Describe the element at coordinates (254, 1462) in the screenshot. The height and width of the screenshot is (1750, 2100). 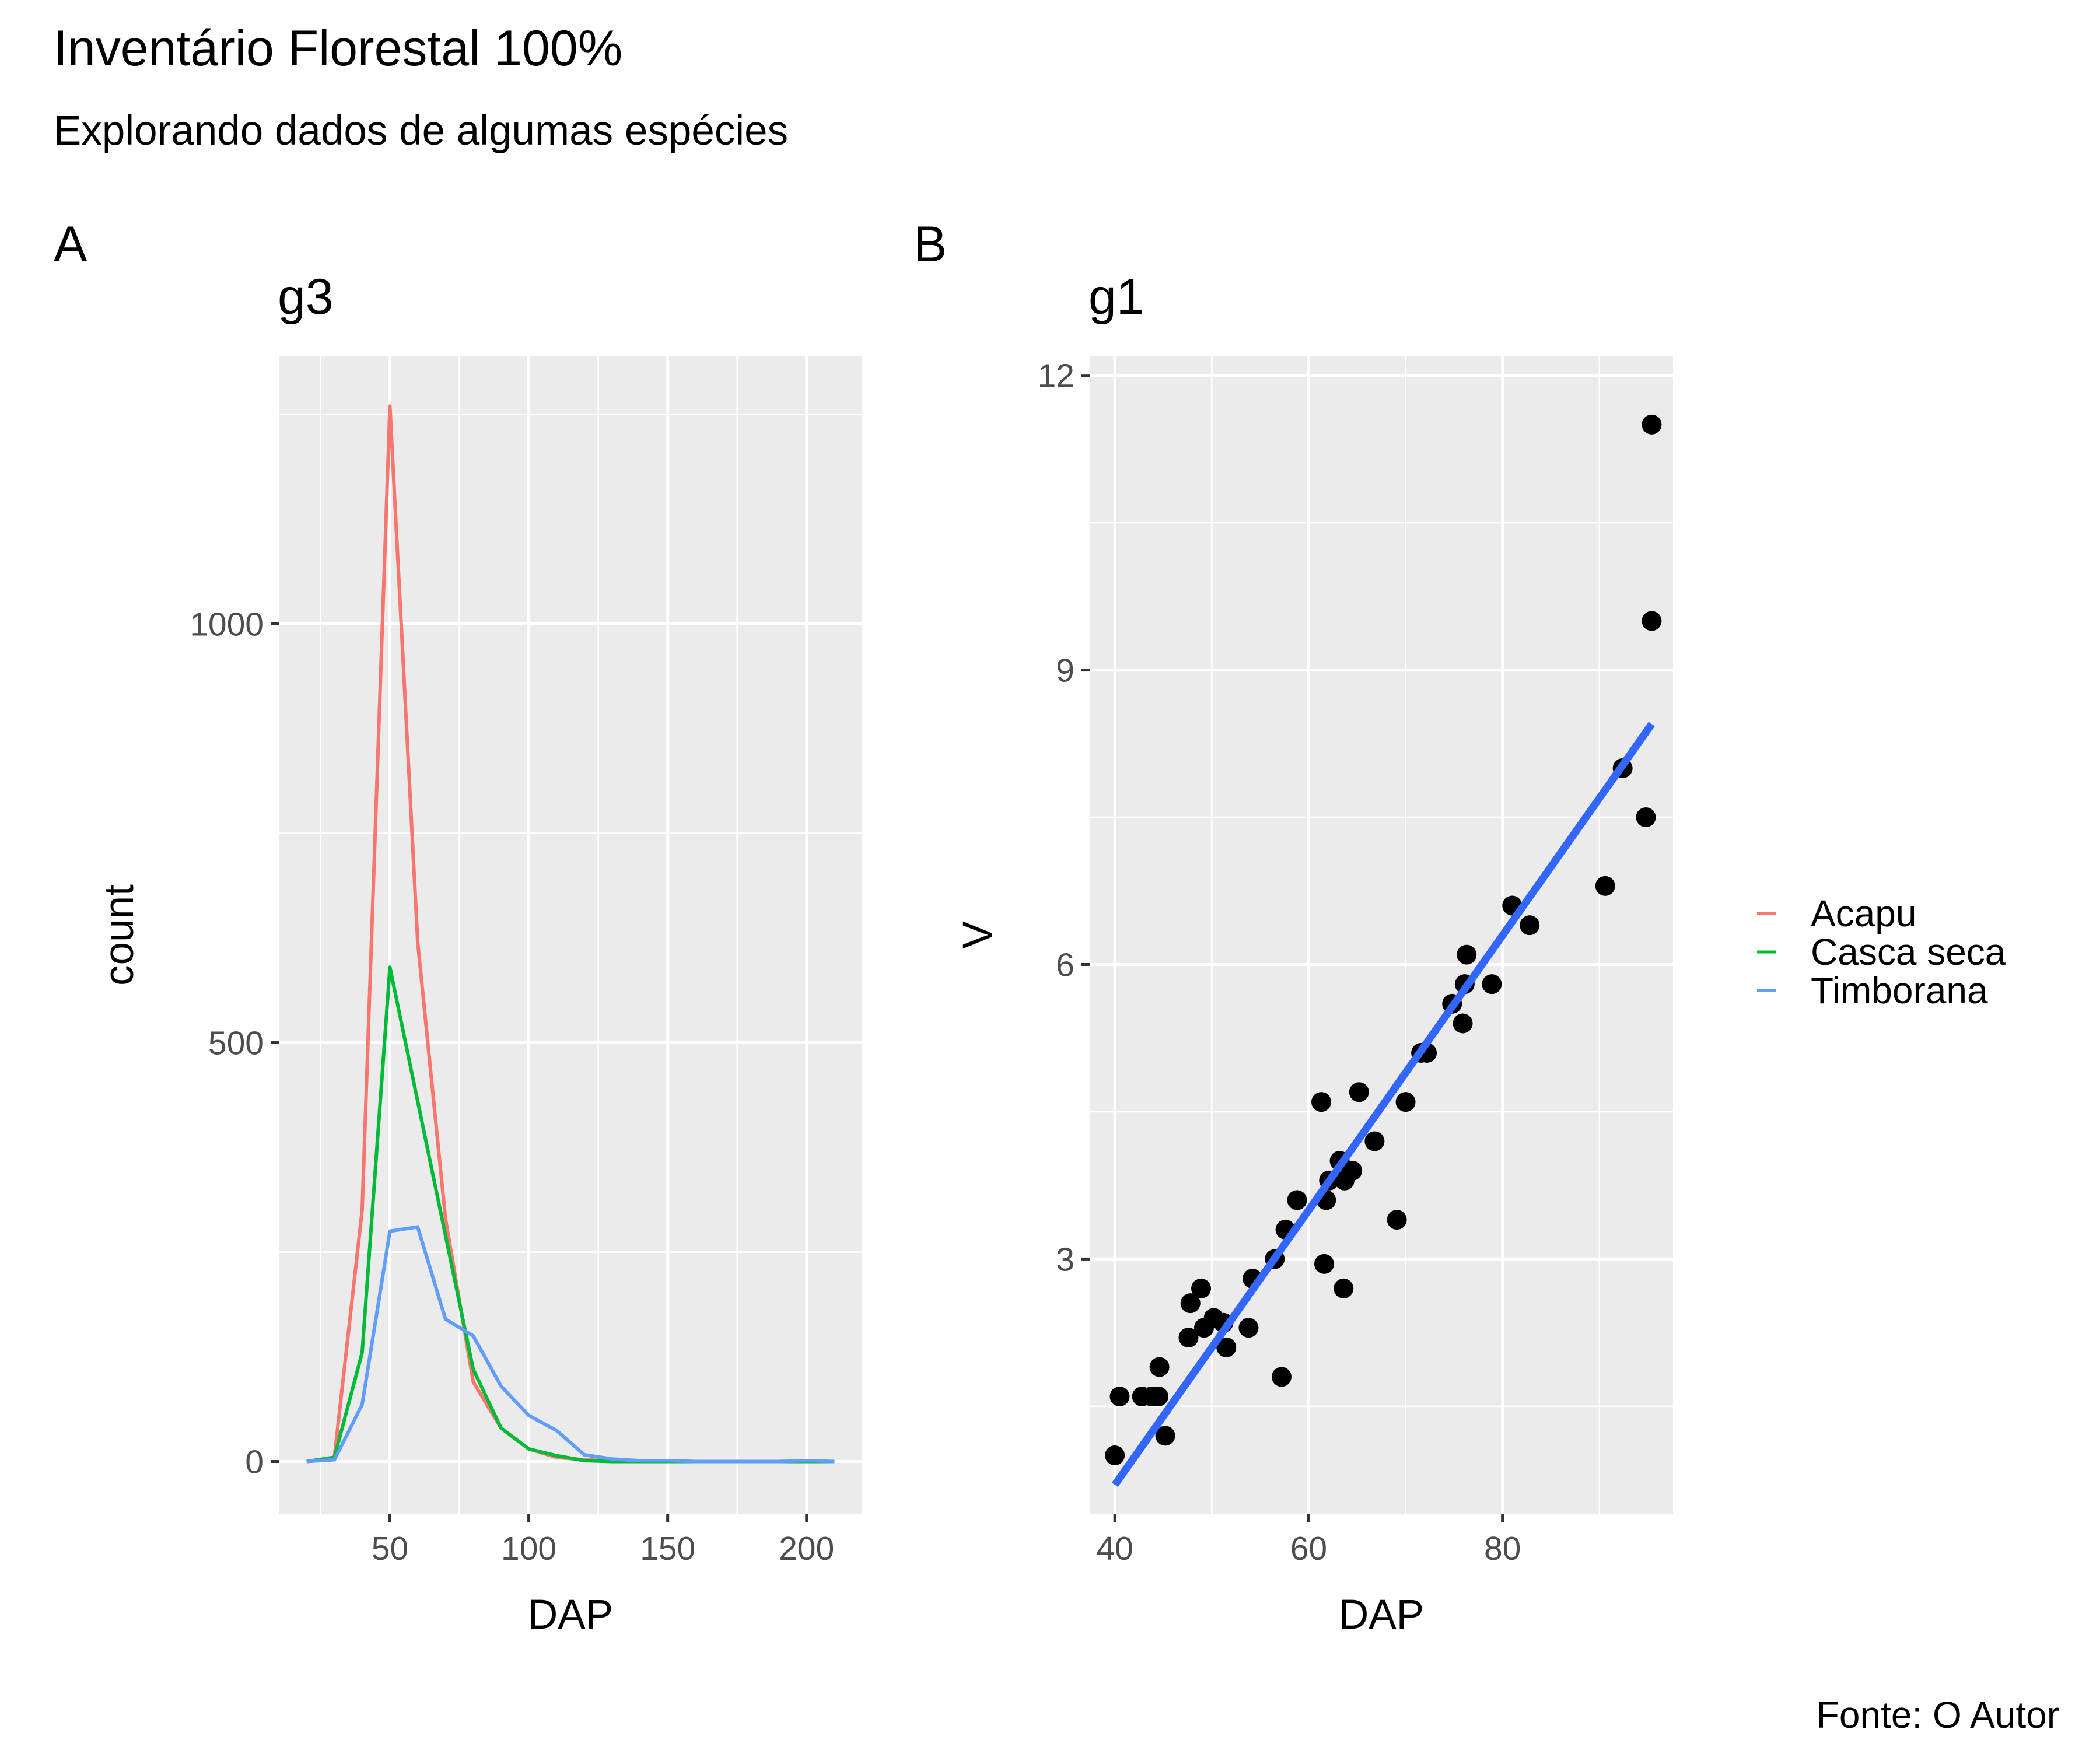
I see `y-tick-label: 0` at that location.